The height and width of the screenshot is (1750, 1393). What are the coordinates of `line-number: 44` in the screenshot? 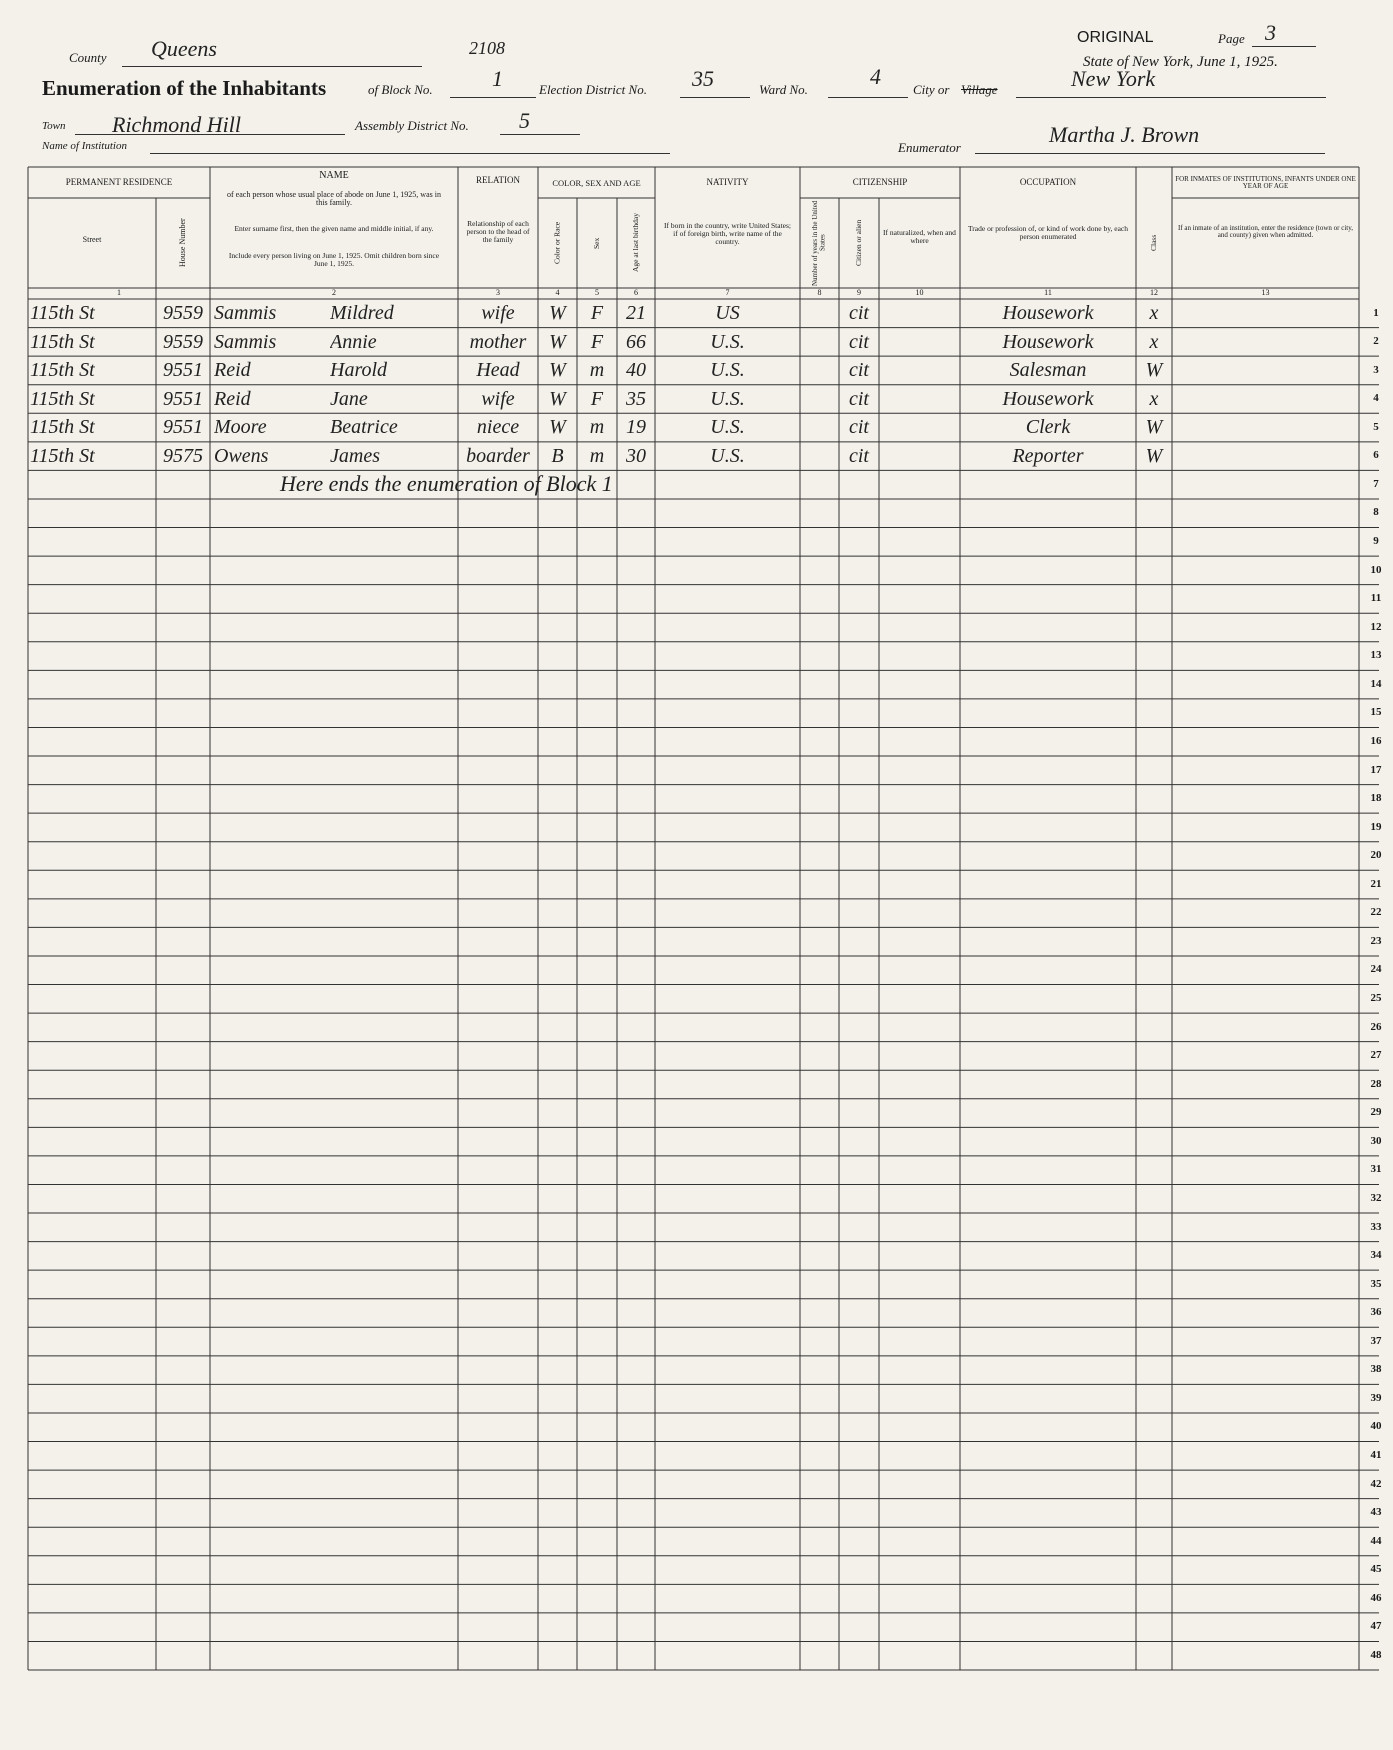 It's located at (1376, 1540).